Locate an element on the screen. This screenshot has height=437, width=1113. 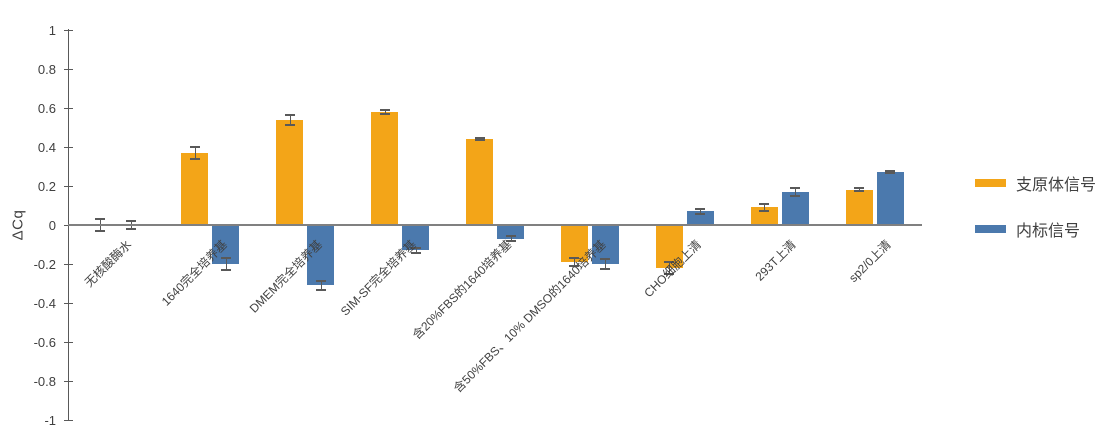
y-tick-label: -0.2 is located at coordinates (44, 264).